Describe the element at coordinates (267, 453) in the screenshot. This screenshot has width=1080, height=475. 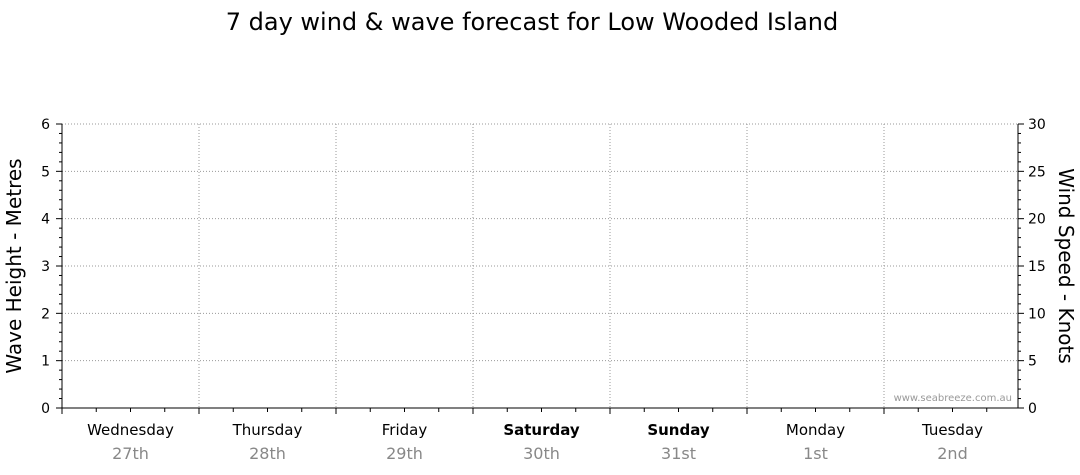
I see `x-axis-date-label: 28th` at that location.